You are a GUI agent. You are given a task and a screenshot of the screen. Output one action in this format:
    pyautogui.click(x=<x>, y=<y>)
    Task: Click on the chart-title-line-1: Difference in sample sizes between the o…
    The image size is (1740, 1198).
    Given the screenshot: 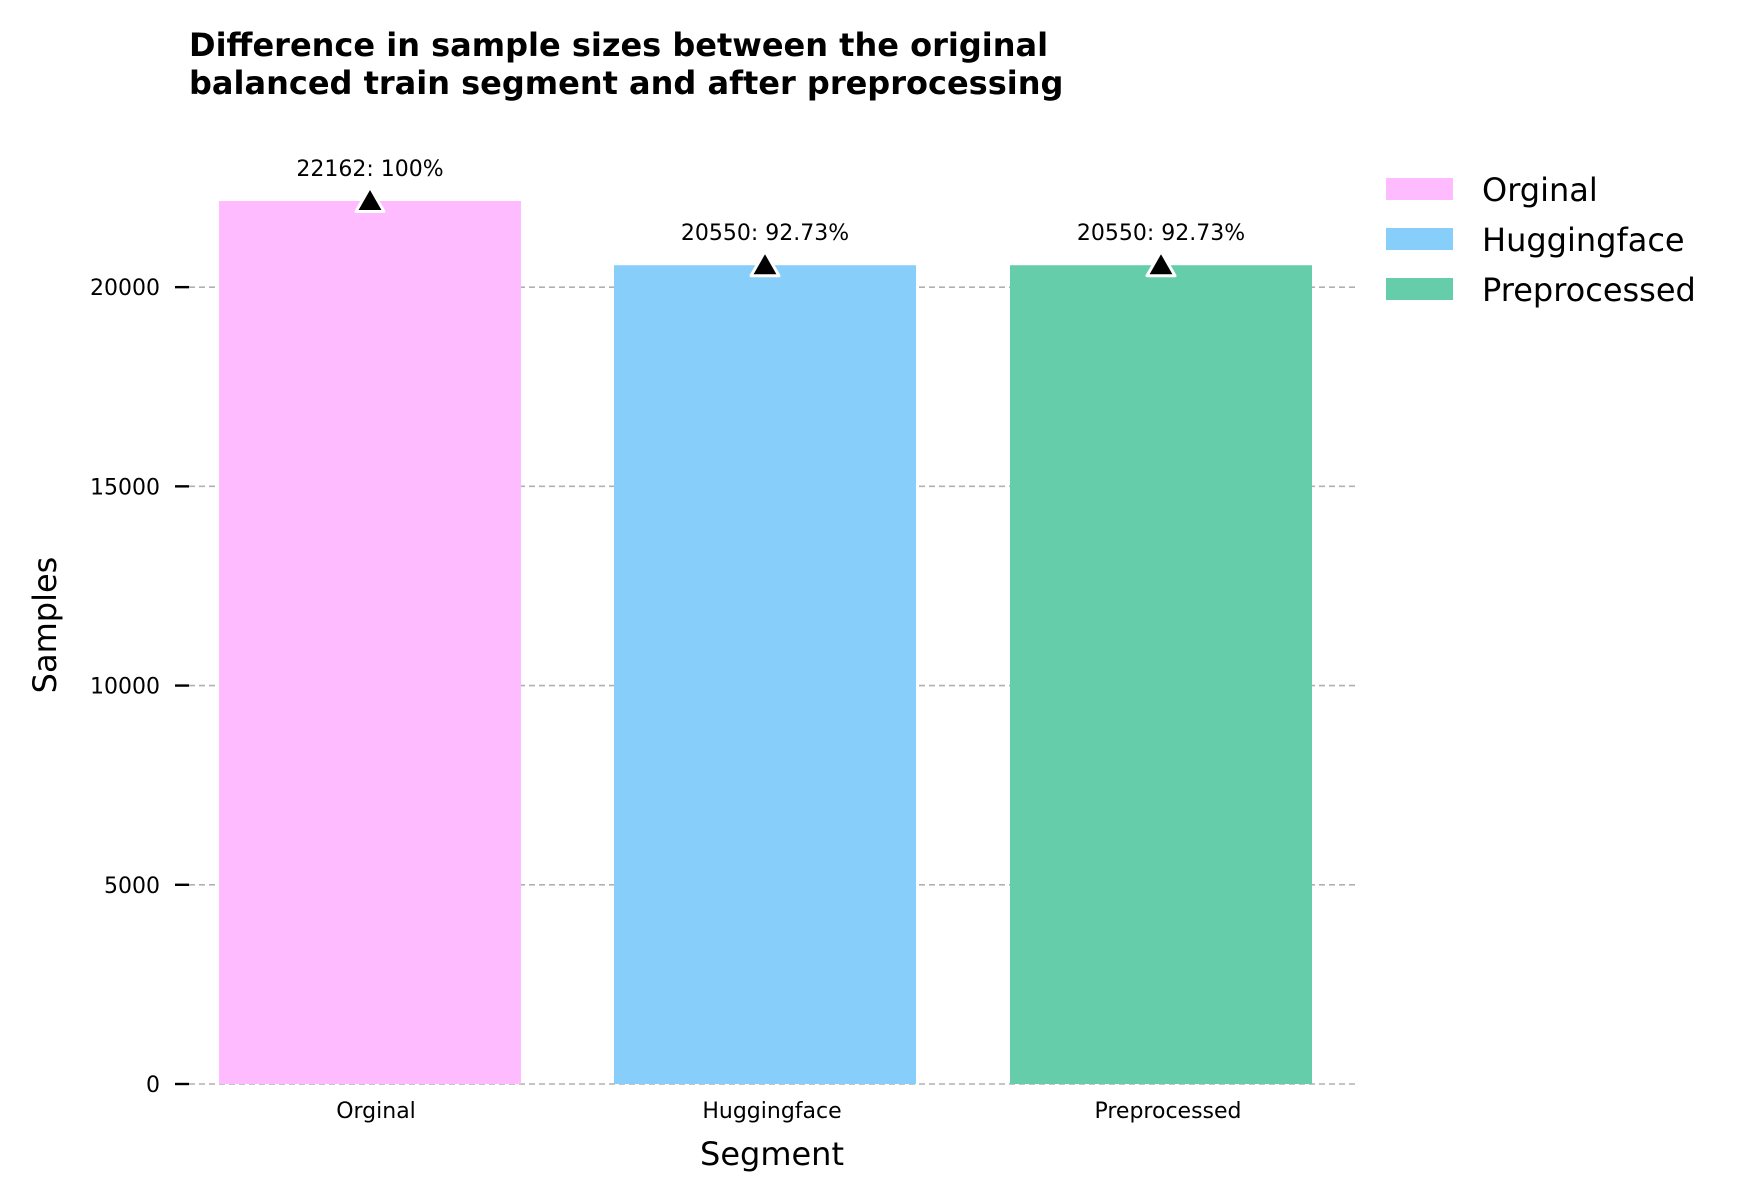 What is the action you would take?
    pyautogui.click(x=618, y=45)
    